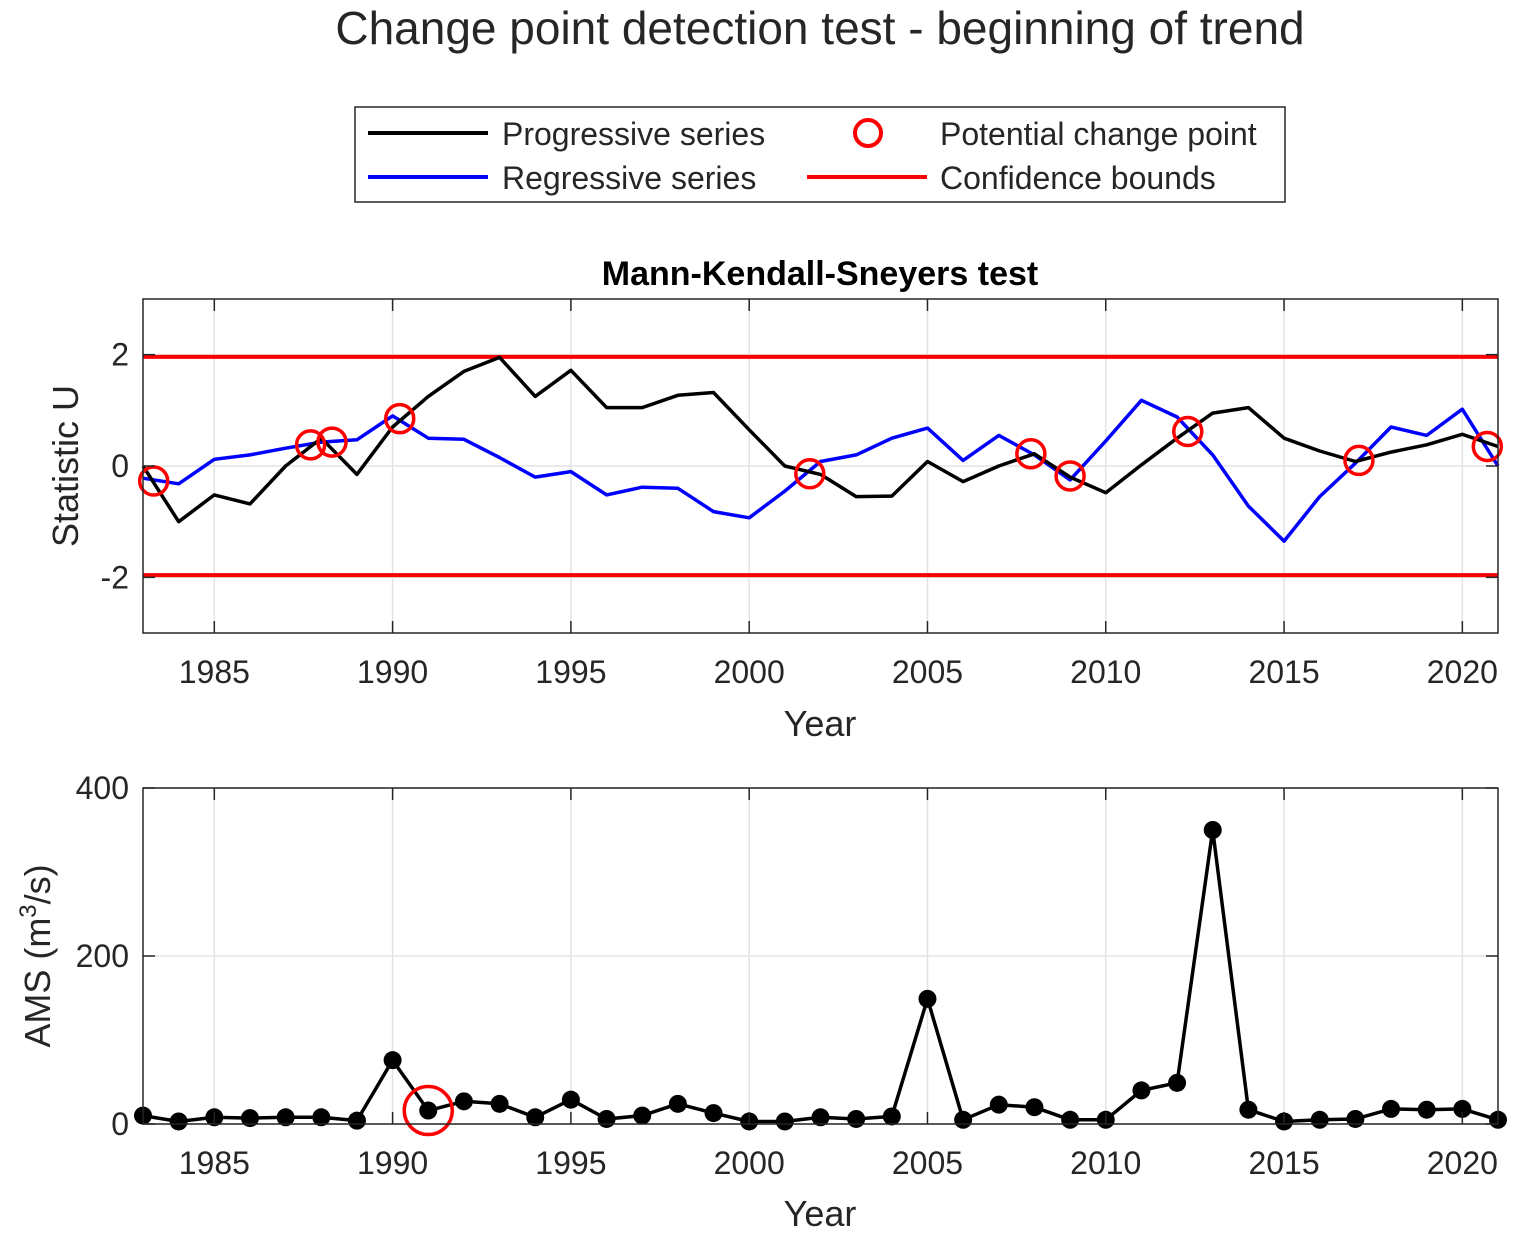 This screenshot has width=1516, height=1235. I want to click on ams-x-tick-label: 2005, so click(927, 1163).